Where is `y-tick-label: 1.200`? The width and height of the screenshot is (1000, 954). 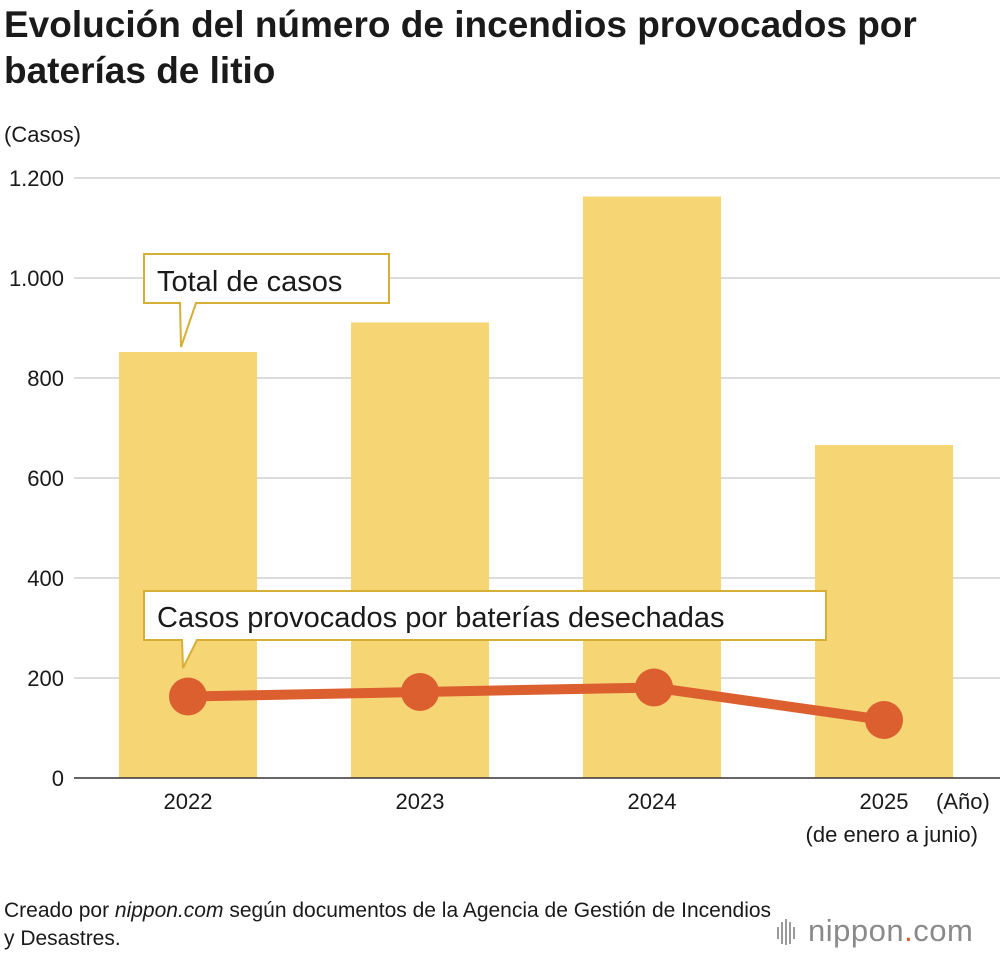 y-tick-label: 1.200 is located at coordinates (36, 178).